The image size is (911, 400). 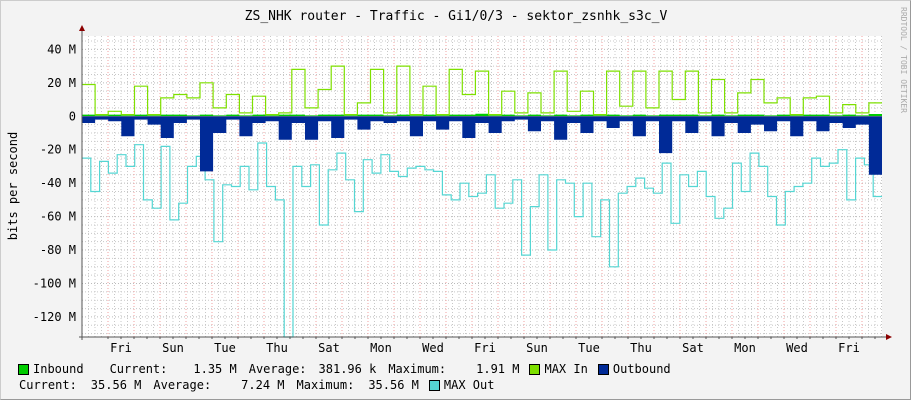 I want to click on y-axis-label: bits per second, so click(x=13, y=186).